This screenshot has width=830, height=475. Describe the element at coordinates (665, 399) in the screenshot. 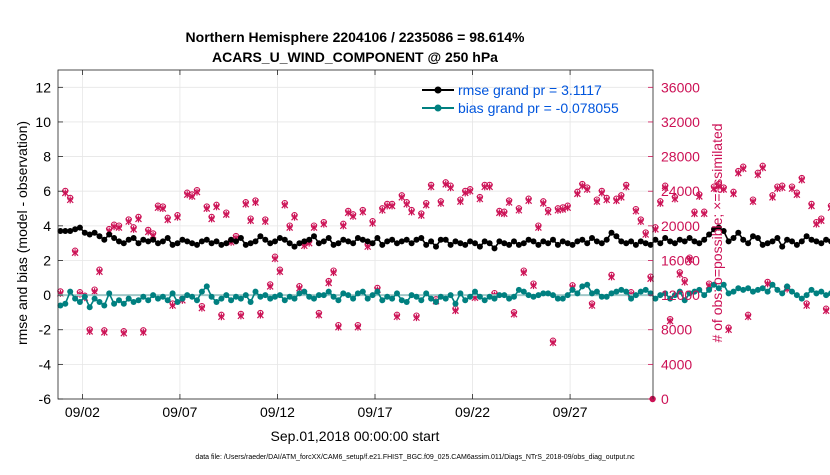

I see `right-tick-label: 0` at that location.